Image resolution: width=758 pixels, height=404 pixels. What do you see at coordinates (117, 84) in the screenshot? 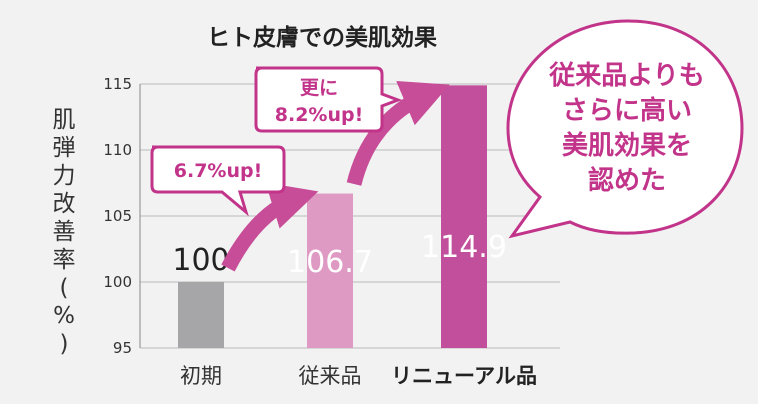
I see `y-tick-label: 115` at bounding box center [117, 84].